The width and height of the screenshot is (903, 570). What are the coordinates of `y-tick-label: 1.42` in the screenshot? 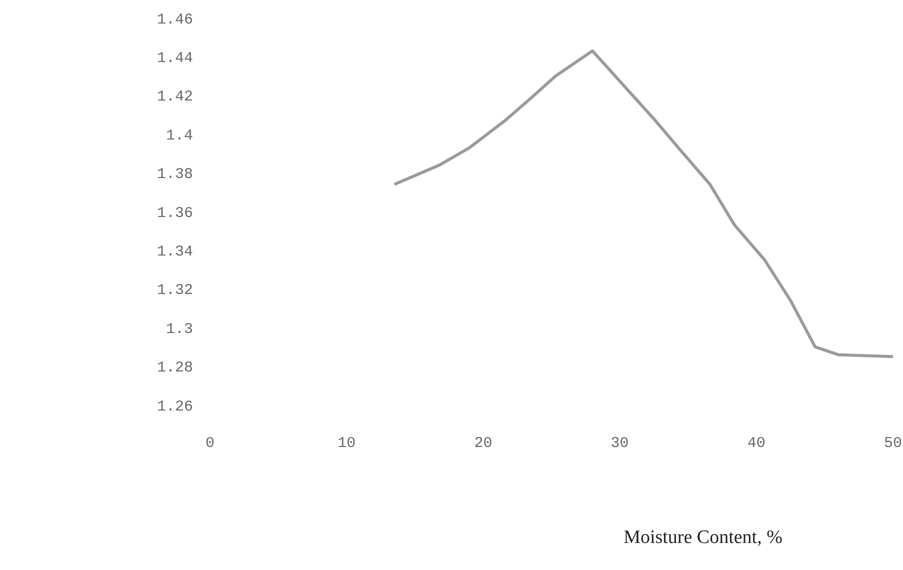 It's located at (174, 97).